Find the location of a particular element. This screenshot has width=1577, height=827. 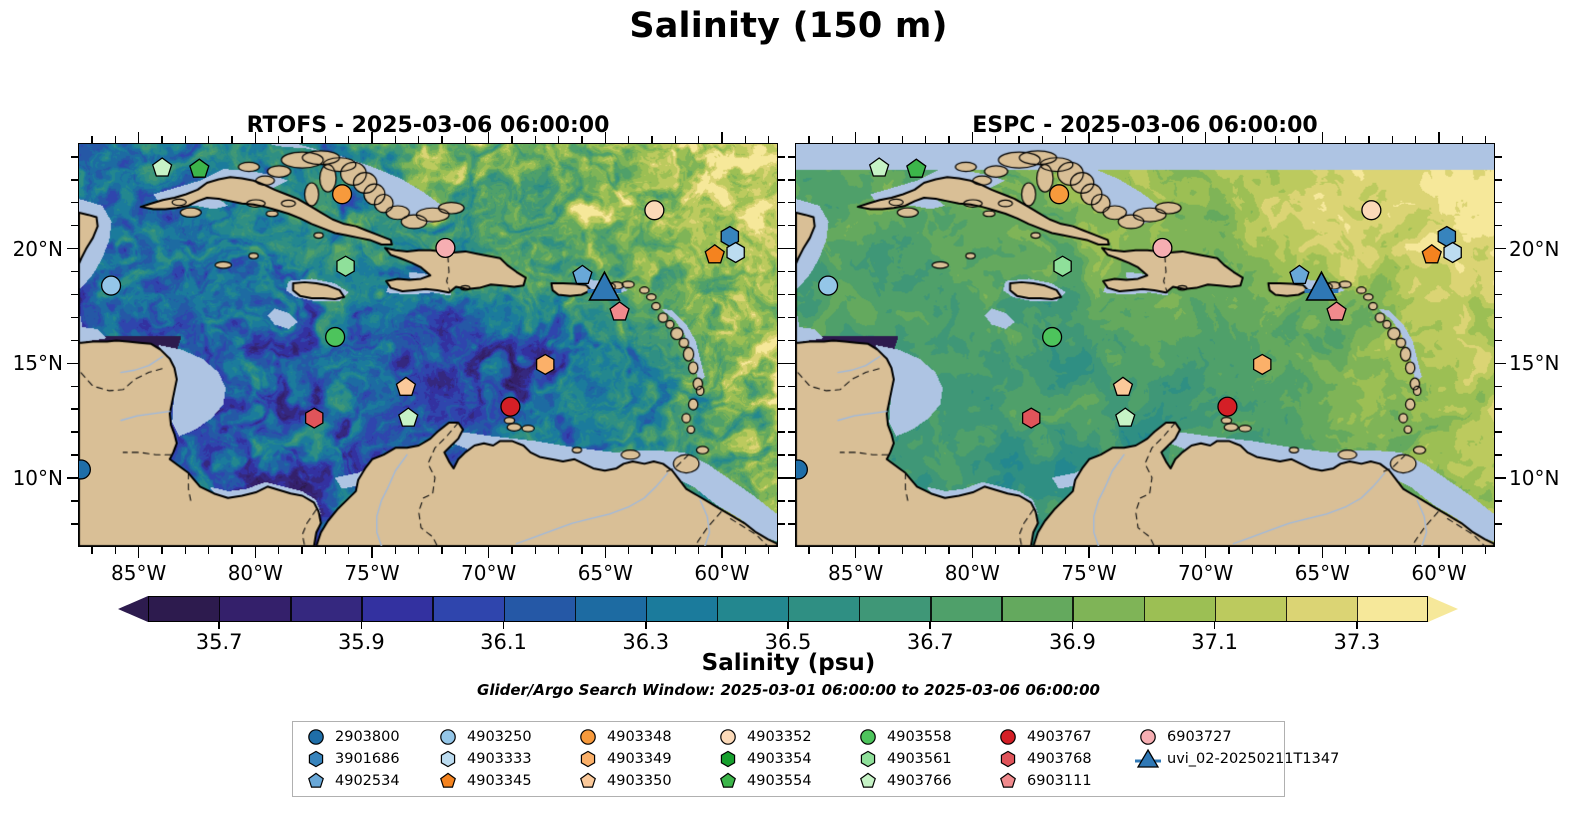

legend-label: 4903767 is located at coordinates (1059, 737).